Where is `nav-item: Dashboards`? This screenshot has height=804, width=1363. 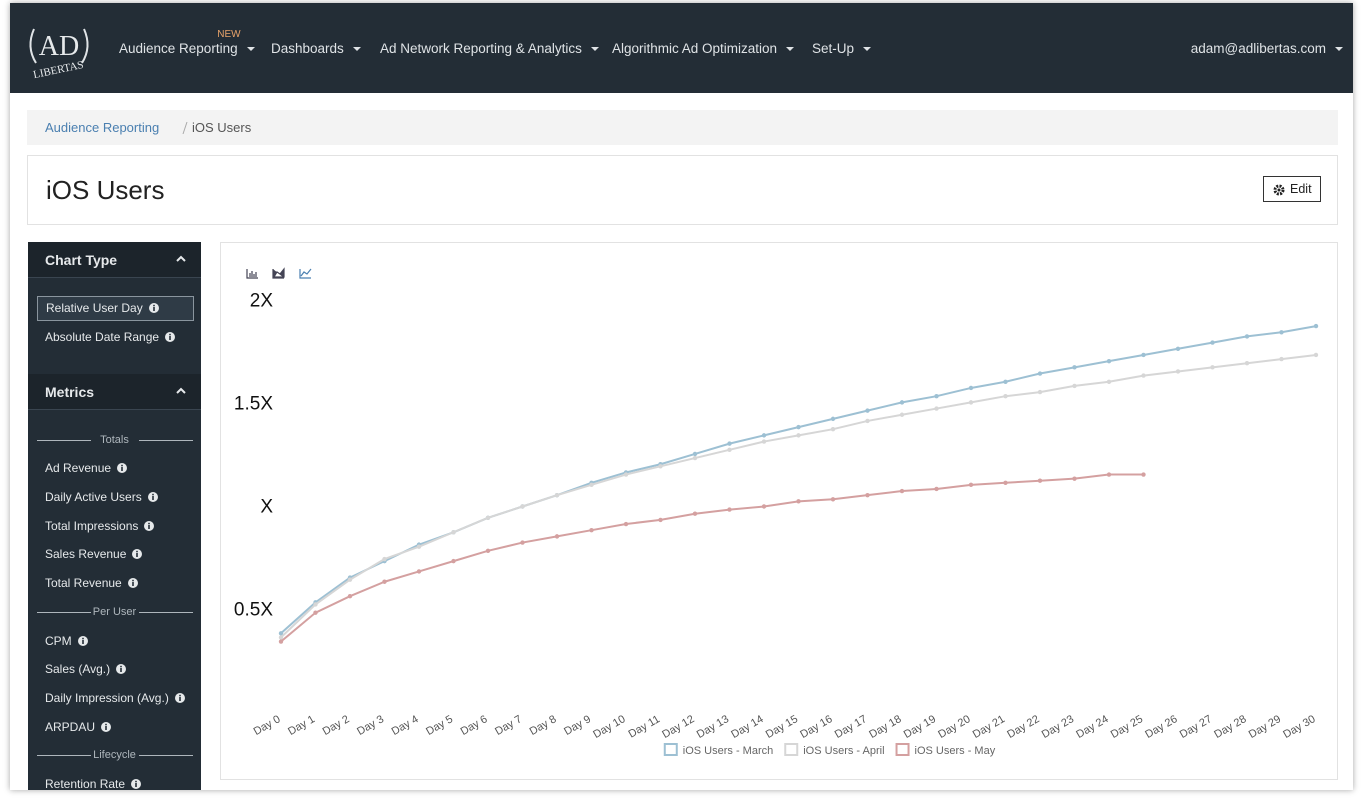
nav-item: Dashboards is located at coordinates (316, 48).